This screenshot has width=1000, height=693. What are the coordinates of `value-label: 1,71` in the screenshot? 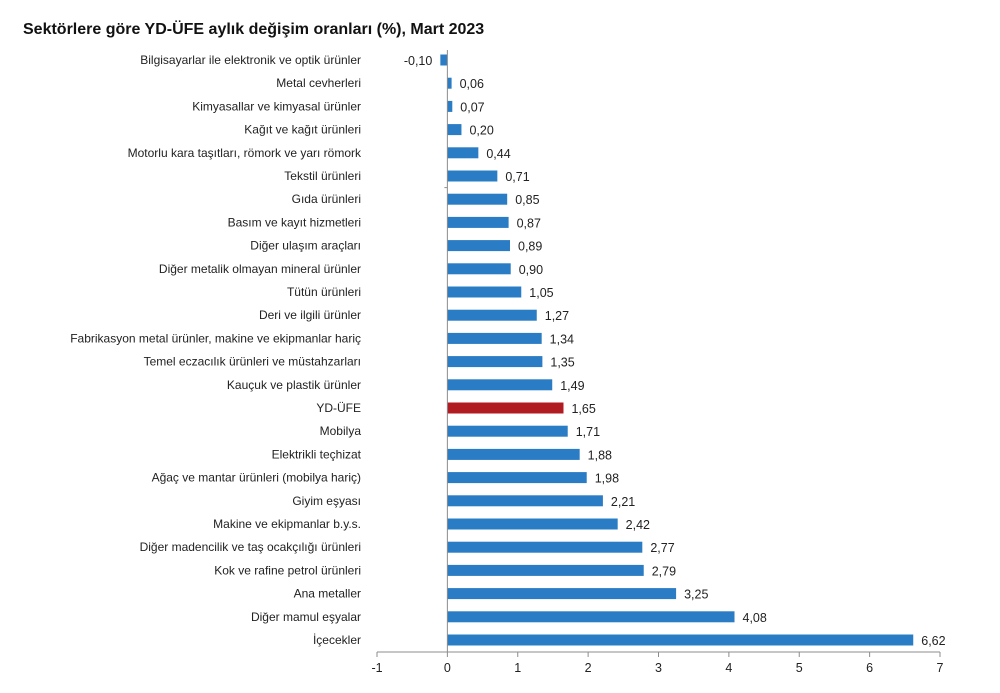 It's located at (588, 432).